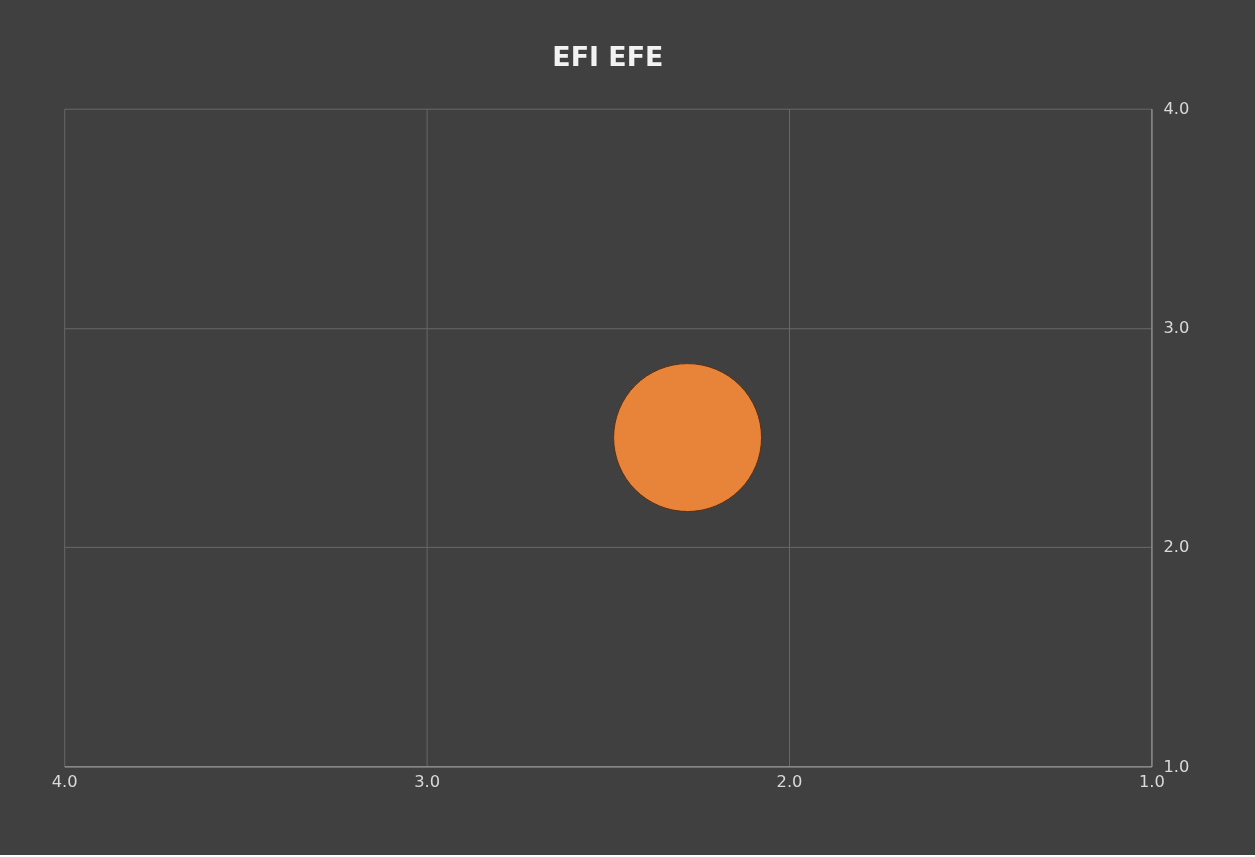 This screenshot has height=857, width=1255. I want to click on x-tick-label: 4.0, so click(64, 782).